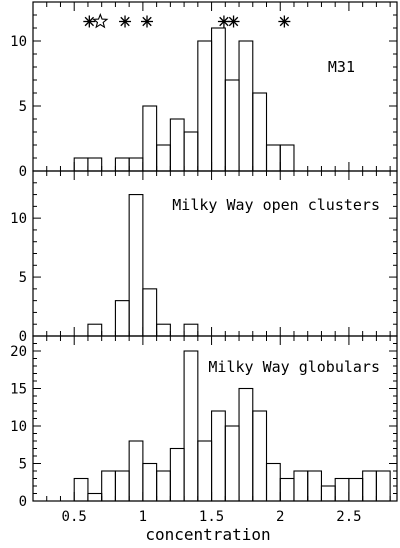  I want to click on x-tick-label: 0.5, so click(74, 517).